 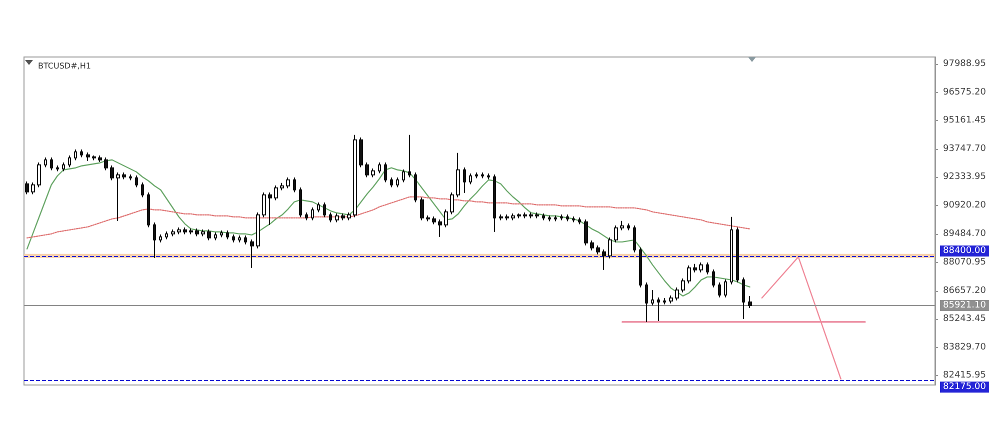 I want to click on y-tick-label: 88070.95, so click(x=964, y=263).